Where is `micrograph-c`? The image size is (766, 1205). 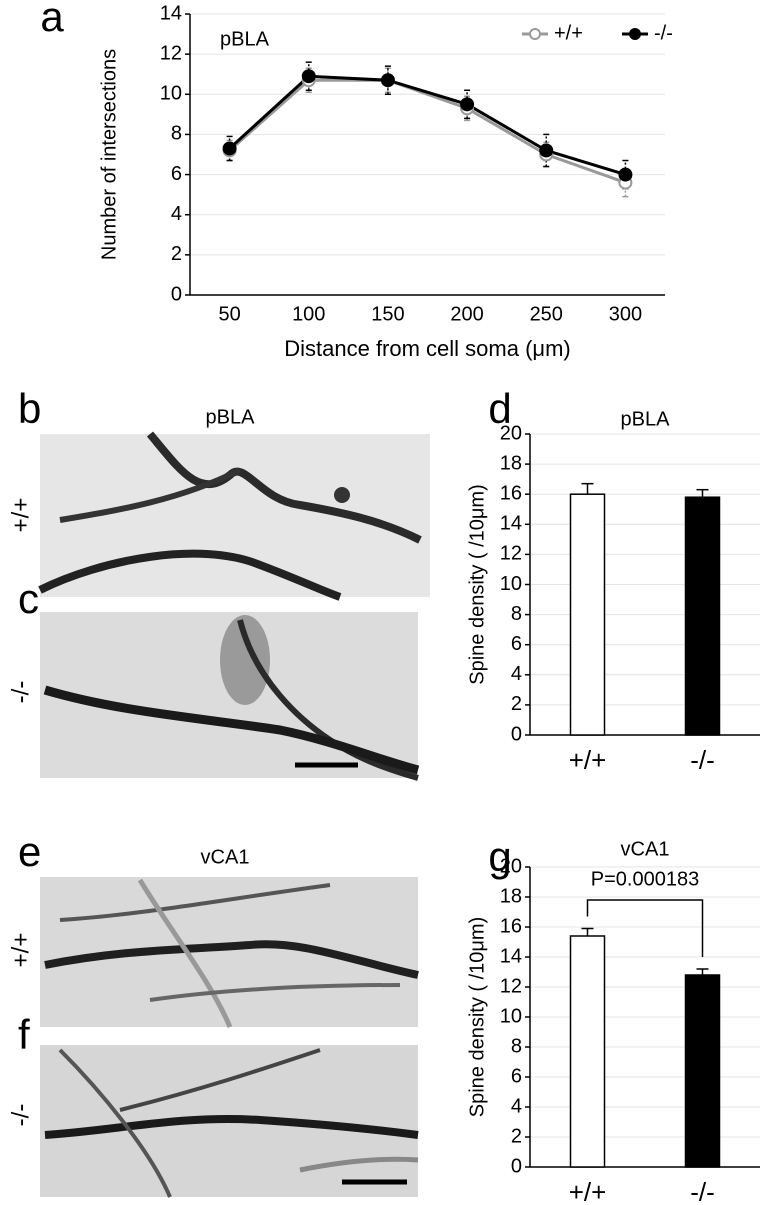
micrograph-c is located at coordinates (230, 696).